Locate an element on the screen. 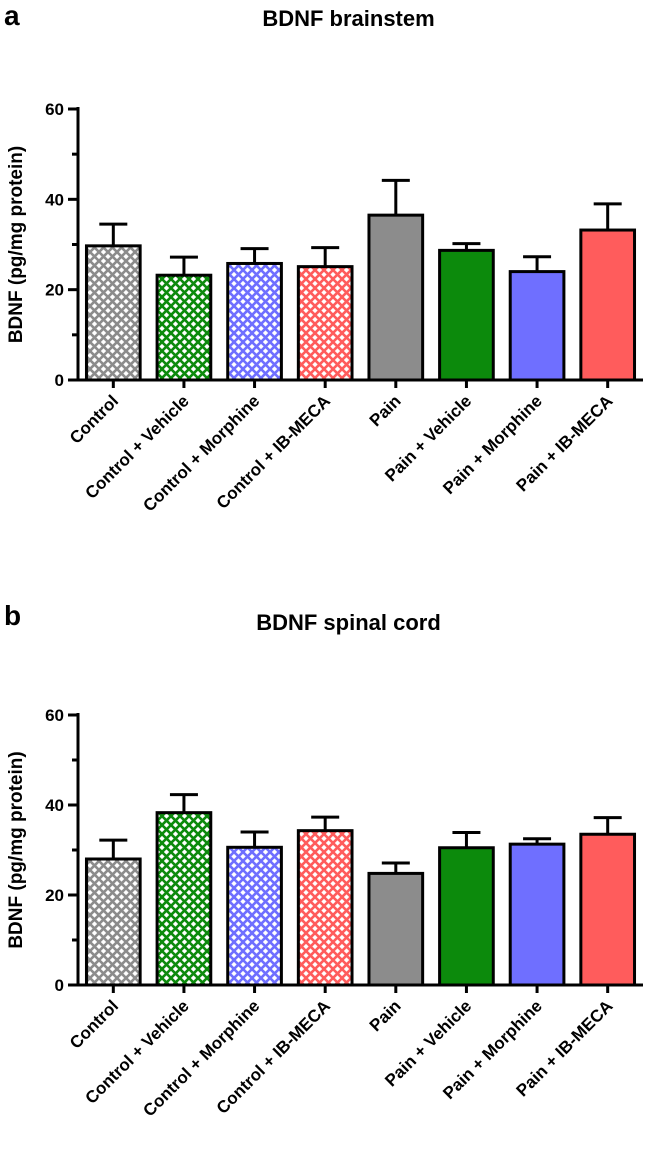 Image resolution: width=657 pixels, height=1153 pixels. panel-label: b is located at coordinates (13, 615).